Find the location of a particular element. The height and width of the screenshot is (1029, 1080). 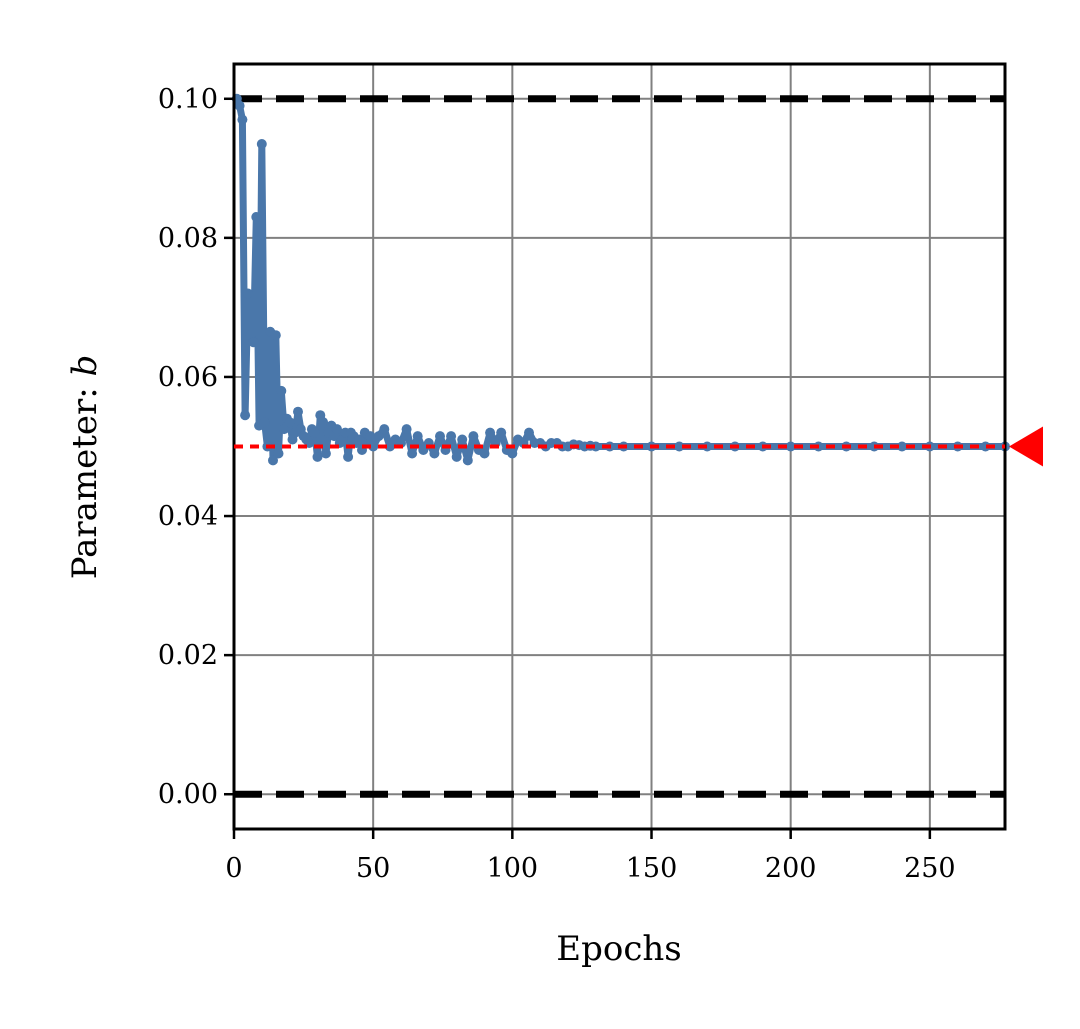

x-tick-label: 50 is located at coordinates (373, 868).